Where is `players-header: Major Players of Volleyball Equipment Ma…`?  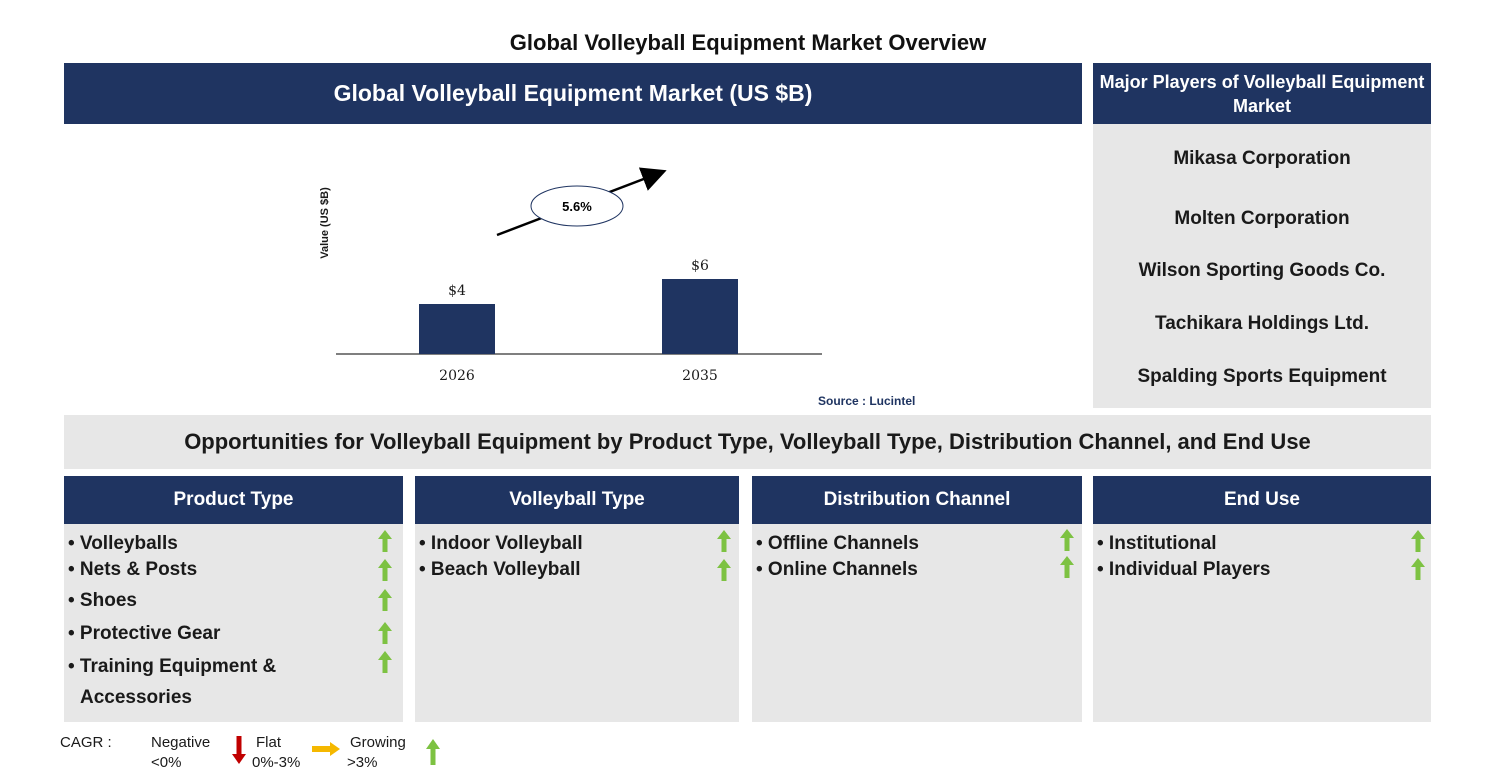
players-header: Major Players of Volleyball Equipment Ma… is located at coordinates (1262, 93).